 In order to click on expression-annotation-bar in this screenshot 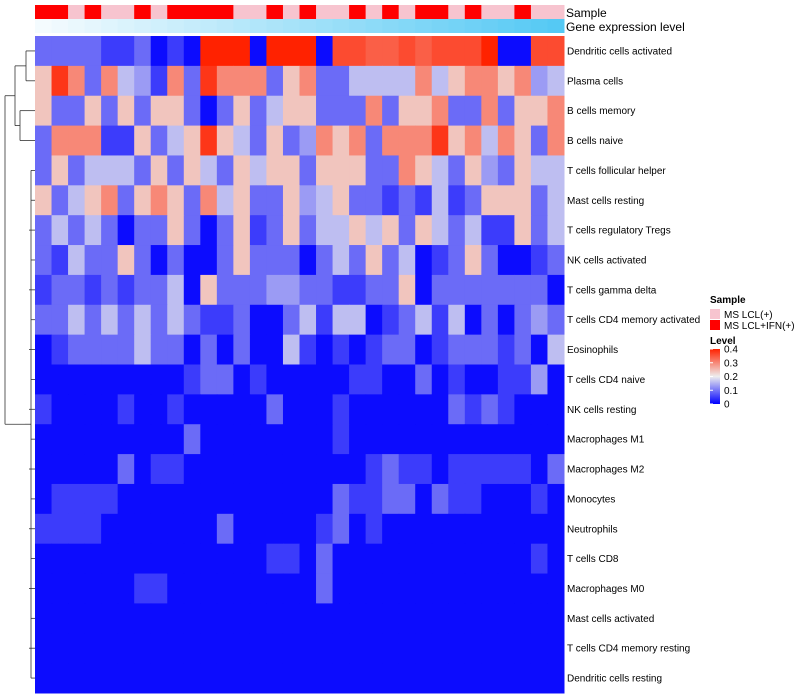, I will do `click(300, 26)`.